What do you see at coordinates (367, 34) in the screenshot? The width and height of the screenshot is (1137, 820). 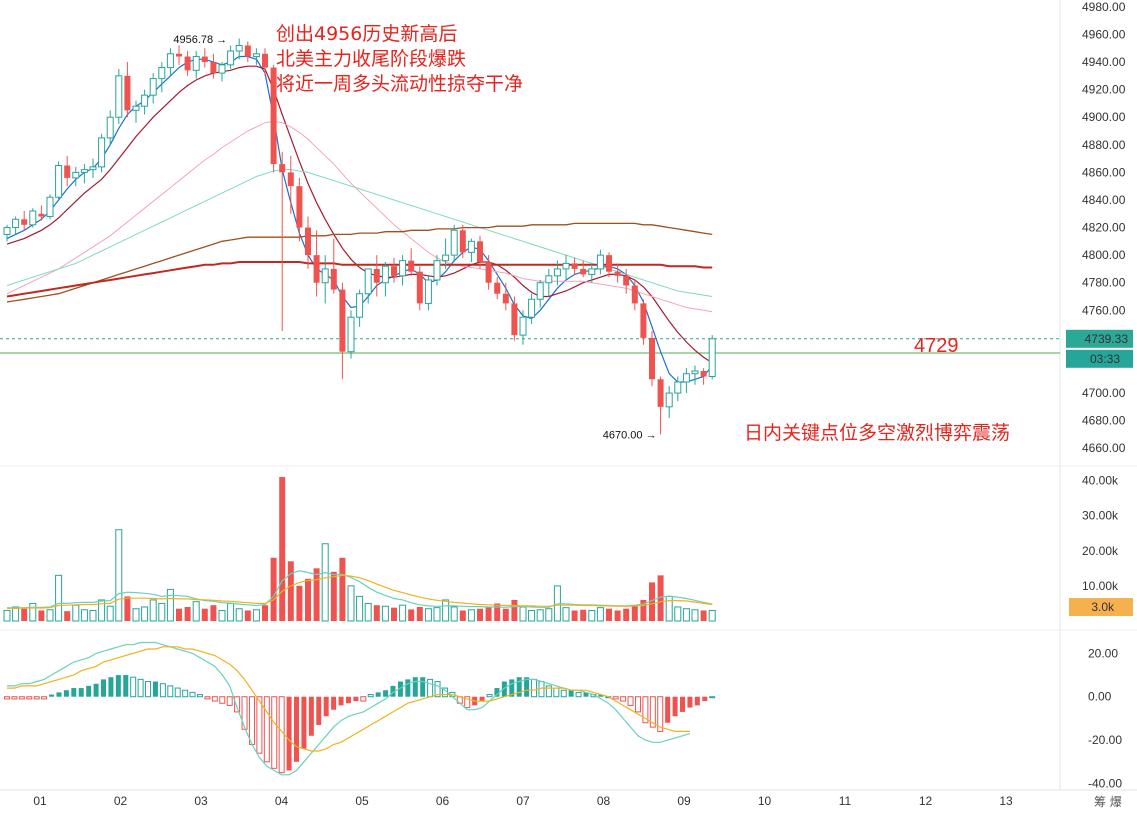 I see `headline-line: 创出4956历史新高后` at bounding box center [367, 34].